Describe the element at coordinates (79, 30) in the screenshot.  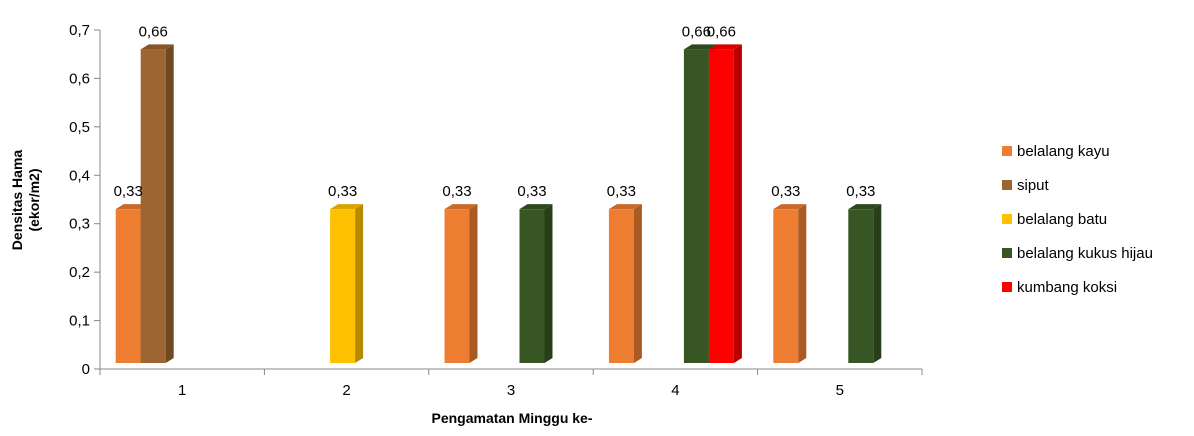
I see `y-tick-label: 0,7` at that location.